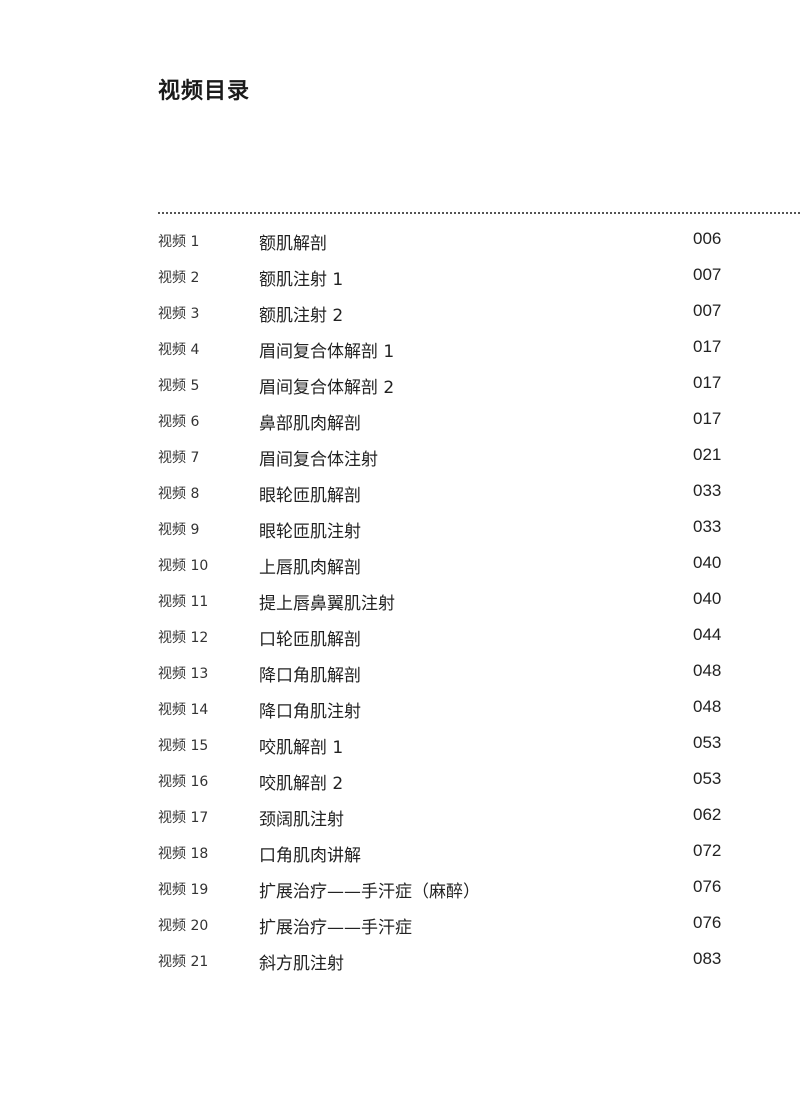 The image size is (800, 1106). I want to click on toc-entry: 视频 19 扩展治疗——手汗症（麻醉） 076, so click(400, 888).